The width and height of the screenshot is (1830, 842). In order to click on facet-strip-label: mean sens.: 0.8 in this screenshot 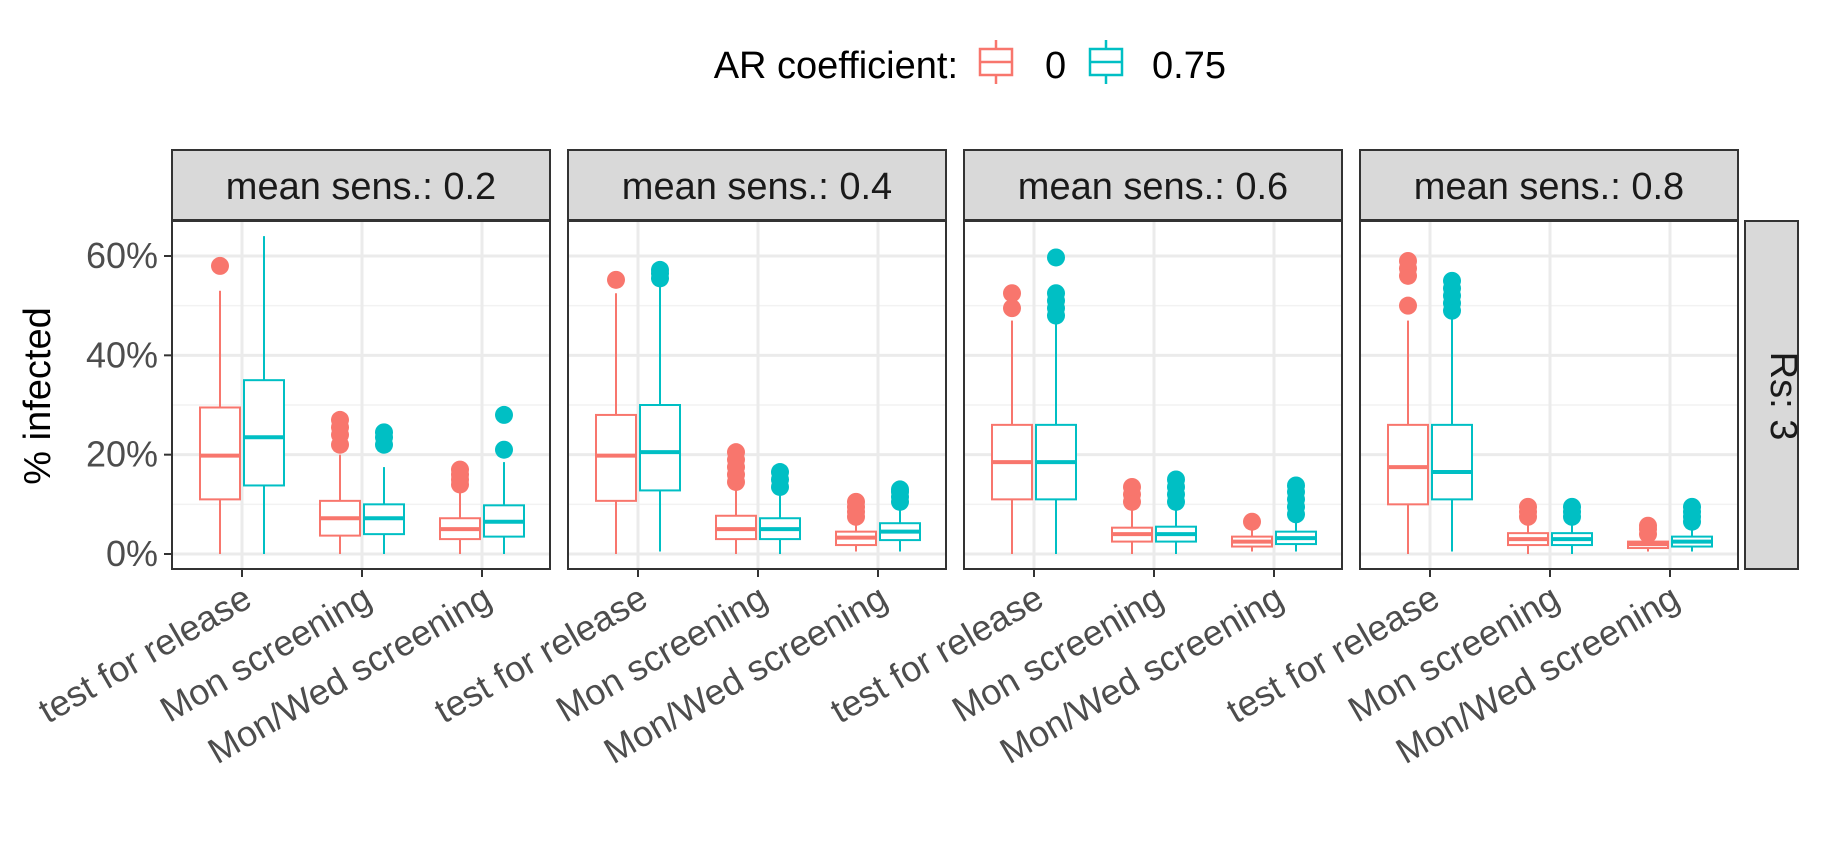, I will do `click(1549, 187)`.